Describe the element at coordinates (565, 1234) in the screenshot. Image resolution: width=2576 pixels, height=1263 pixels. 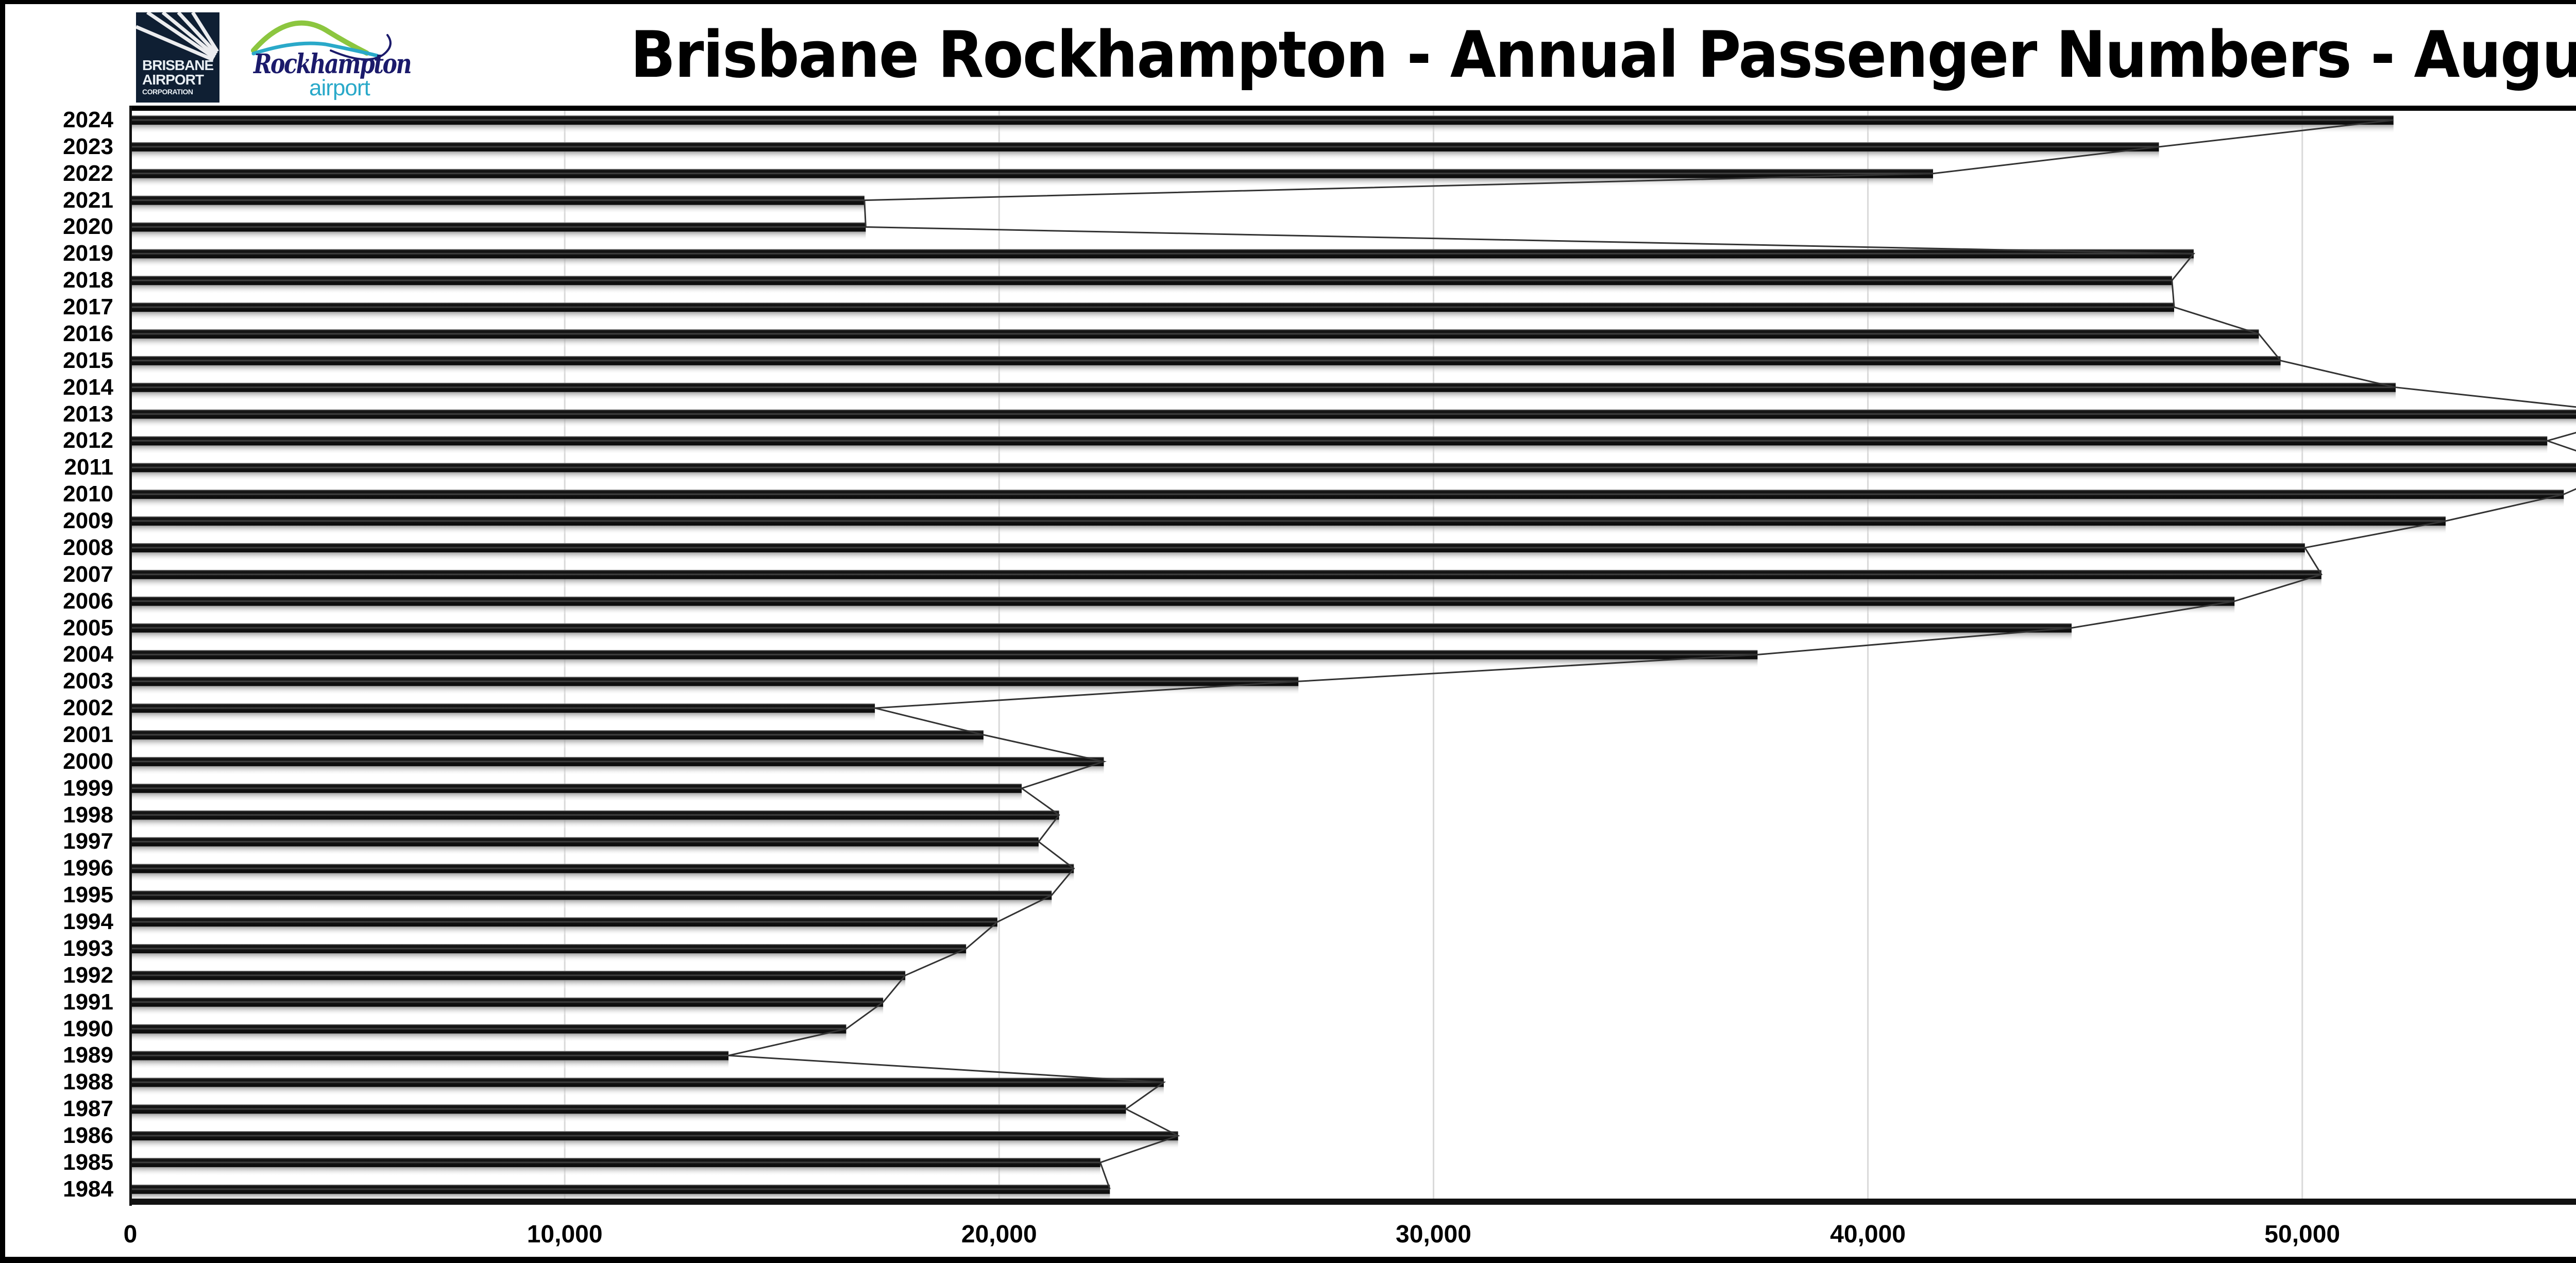
I see `x-tick-label: 10,000` at that location.